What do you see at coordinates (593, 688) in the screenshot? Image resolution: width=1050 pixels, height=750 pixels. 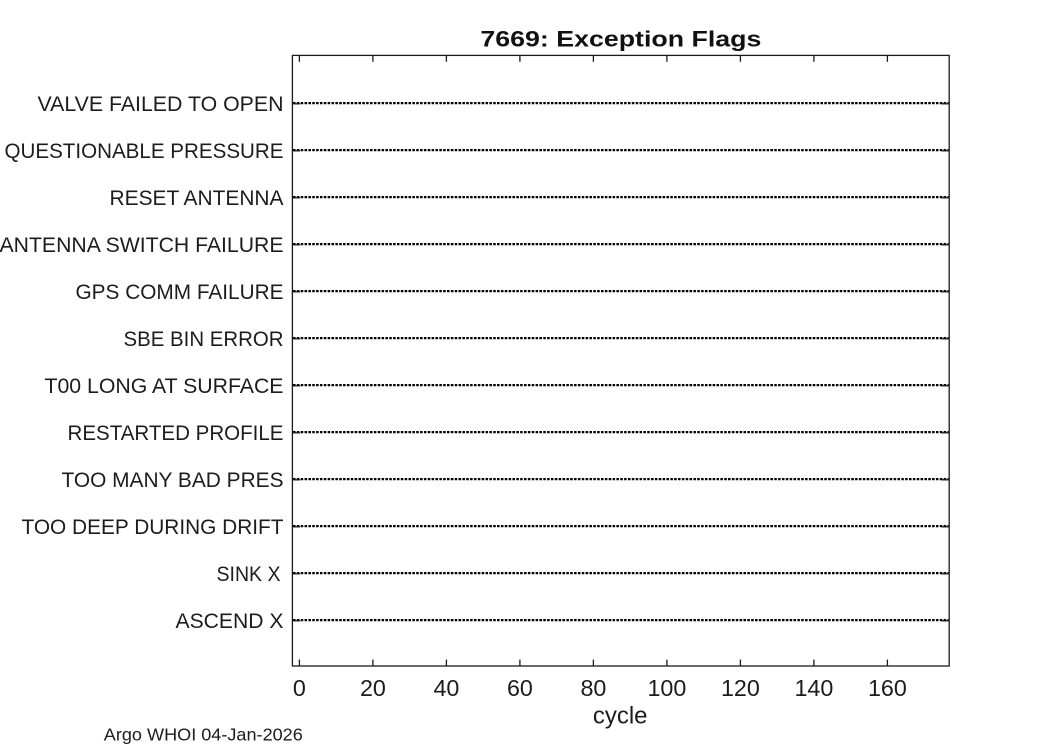 I see `svg-text: 80` at bounding box center [593, 688].